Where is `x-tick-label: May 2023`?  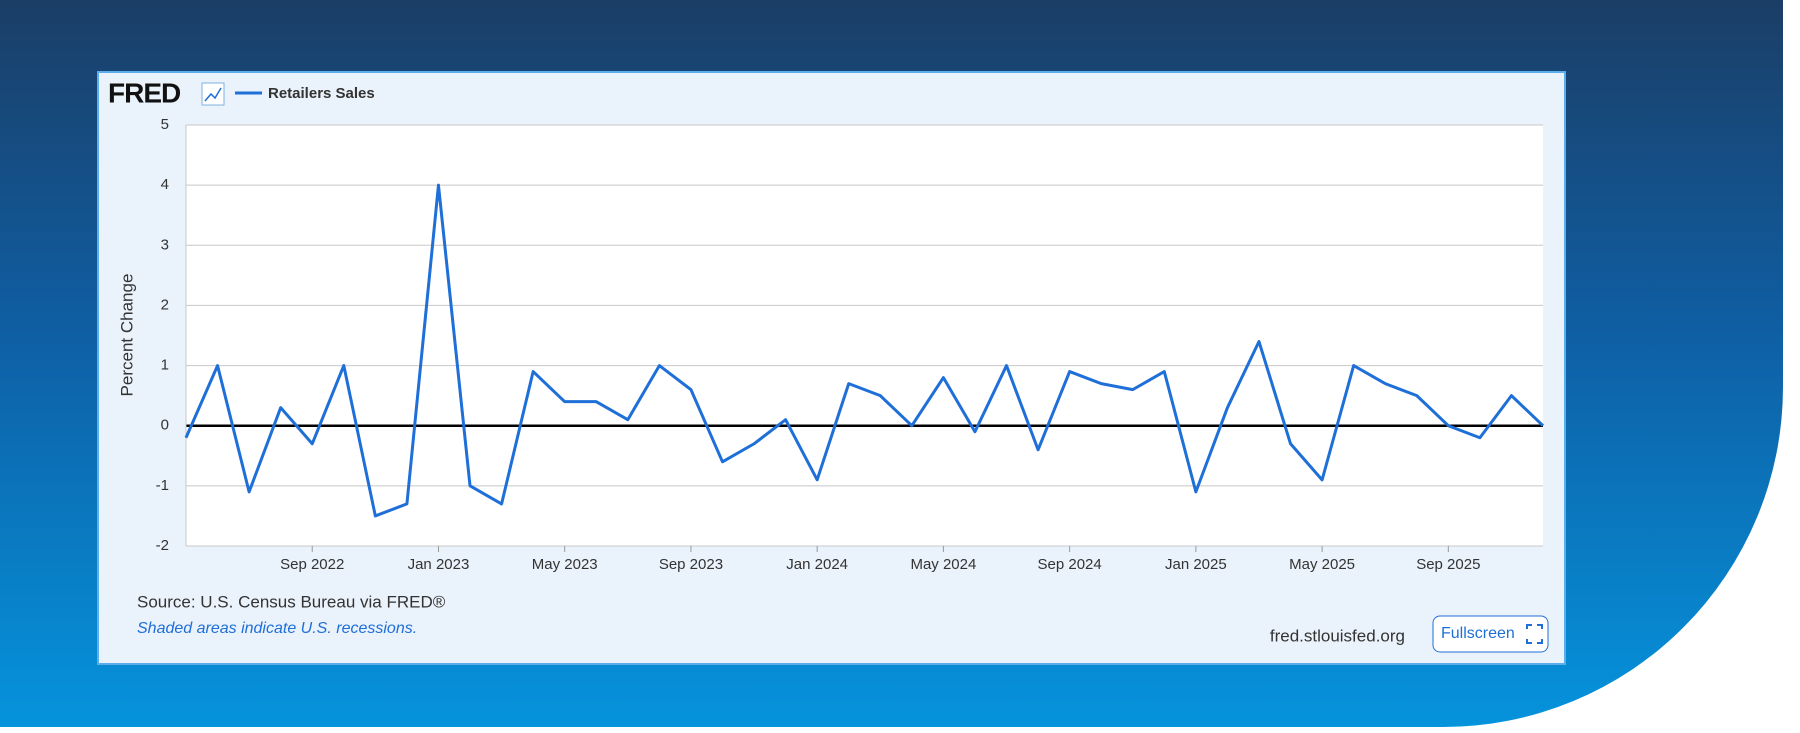 x-tick-label: May 2023 is located at coordinates (565, 564).